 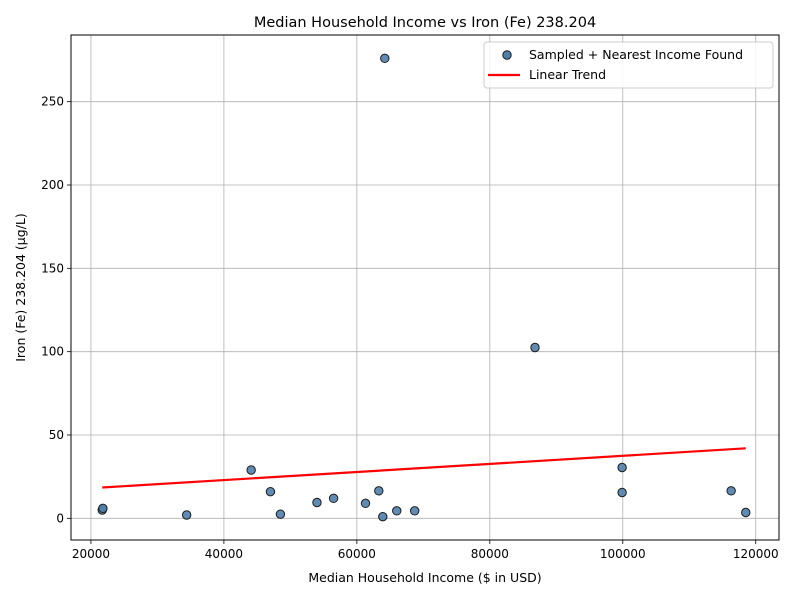 I want to click on y-tick-label: 100, so click(x=52, y=352).